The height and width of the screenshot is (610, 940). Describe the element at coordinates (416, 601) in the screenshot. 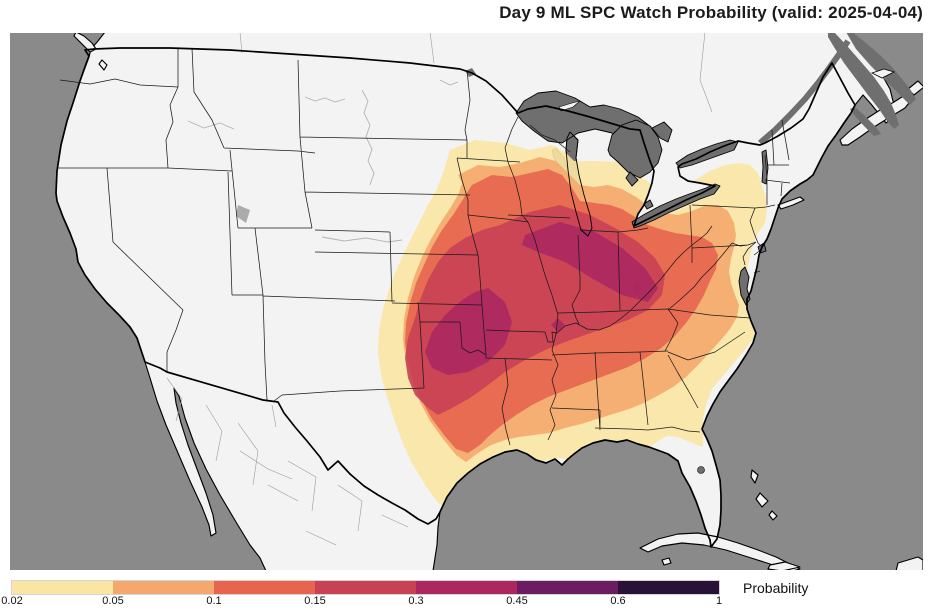

I see `colorbar-tick: 0.3` at that location.